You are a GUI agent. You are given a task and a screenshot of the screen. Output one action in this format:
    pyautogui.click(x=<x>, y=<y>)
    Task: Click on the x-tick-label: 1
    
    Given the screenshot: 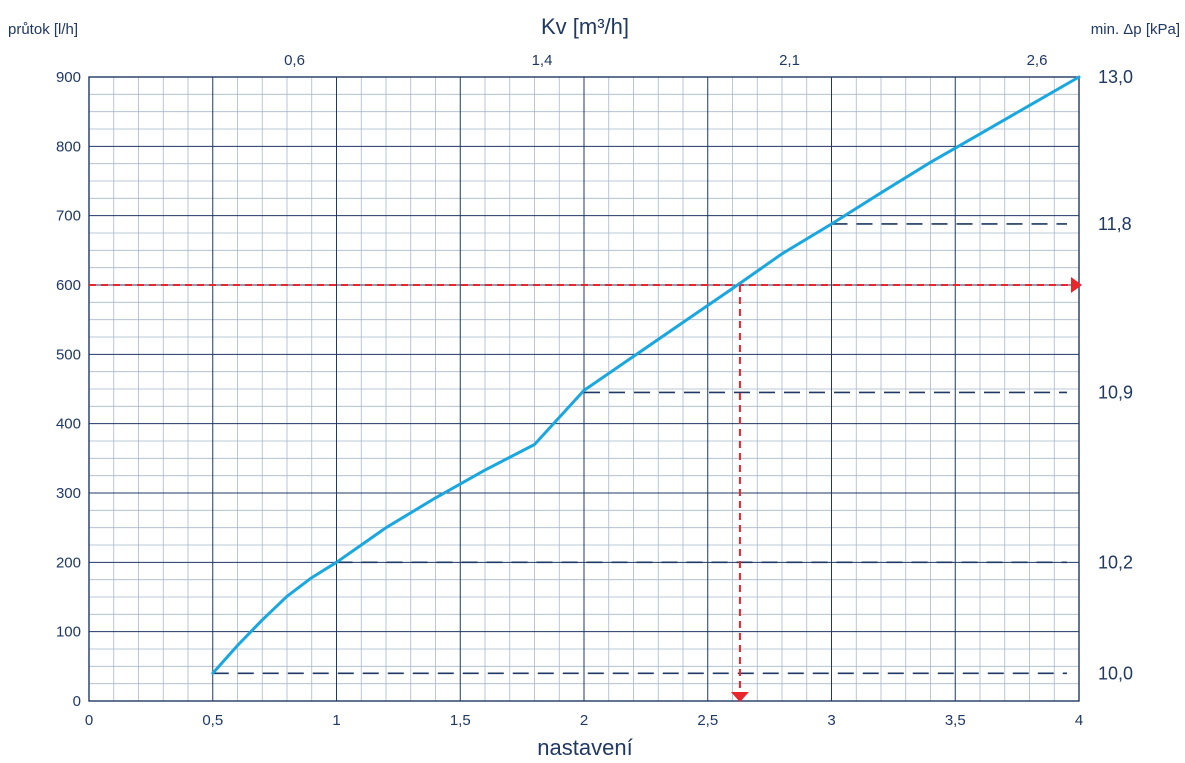 What is the action you would take?
    pyautogui.click(x=336, y=720)
    